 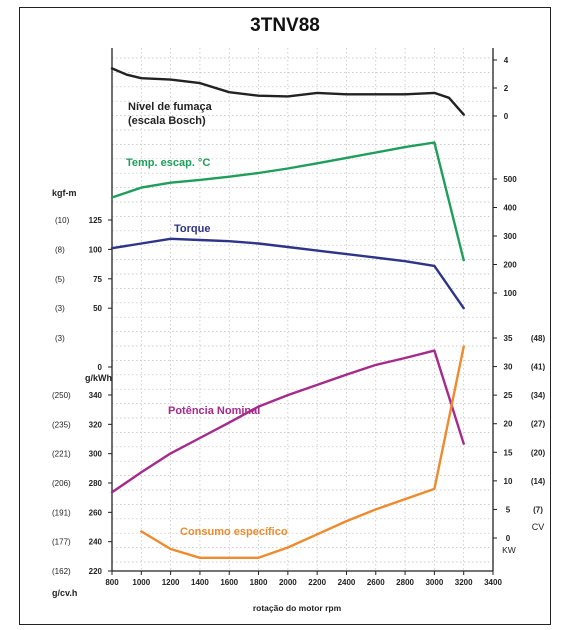 What do you see at coordinates (112, 582) in the screenshot?
I see `x-tick-label: 800` at bounding box center [112, 582].